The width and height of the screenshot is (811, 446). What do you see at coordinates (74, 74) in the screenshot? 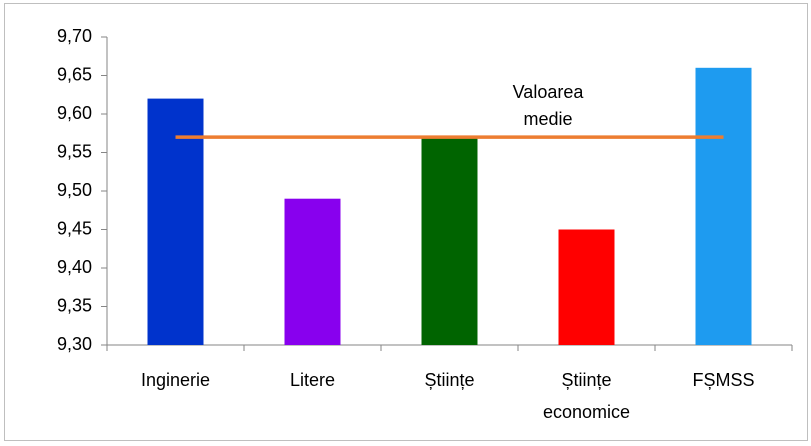
I see `y-tick-label: 9,65` at bounding box center [74, 74].